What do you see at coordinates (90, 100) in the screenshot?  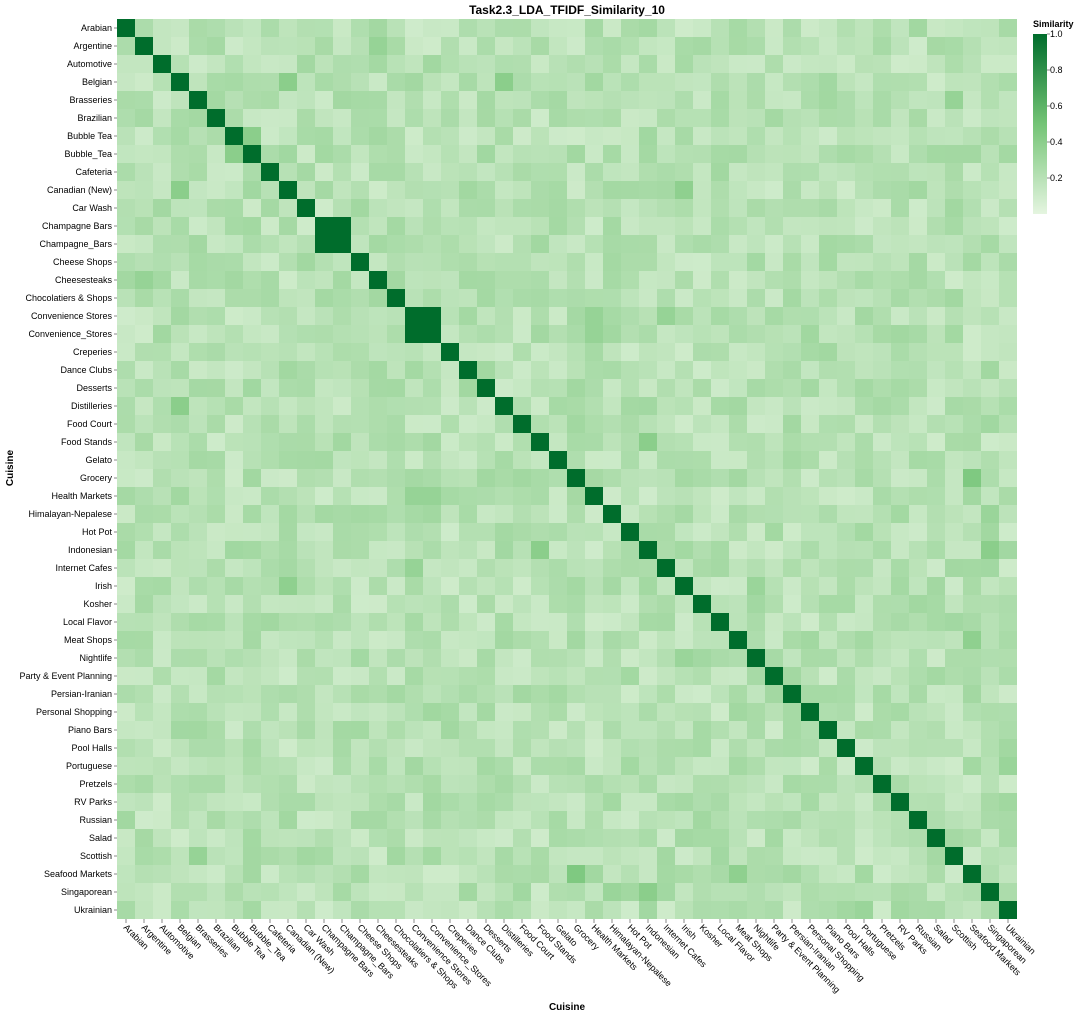 I see `y-tick-label: Brasseries` at bounding box center [90, 100].